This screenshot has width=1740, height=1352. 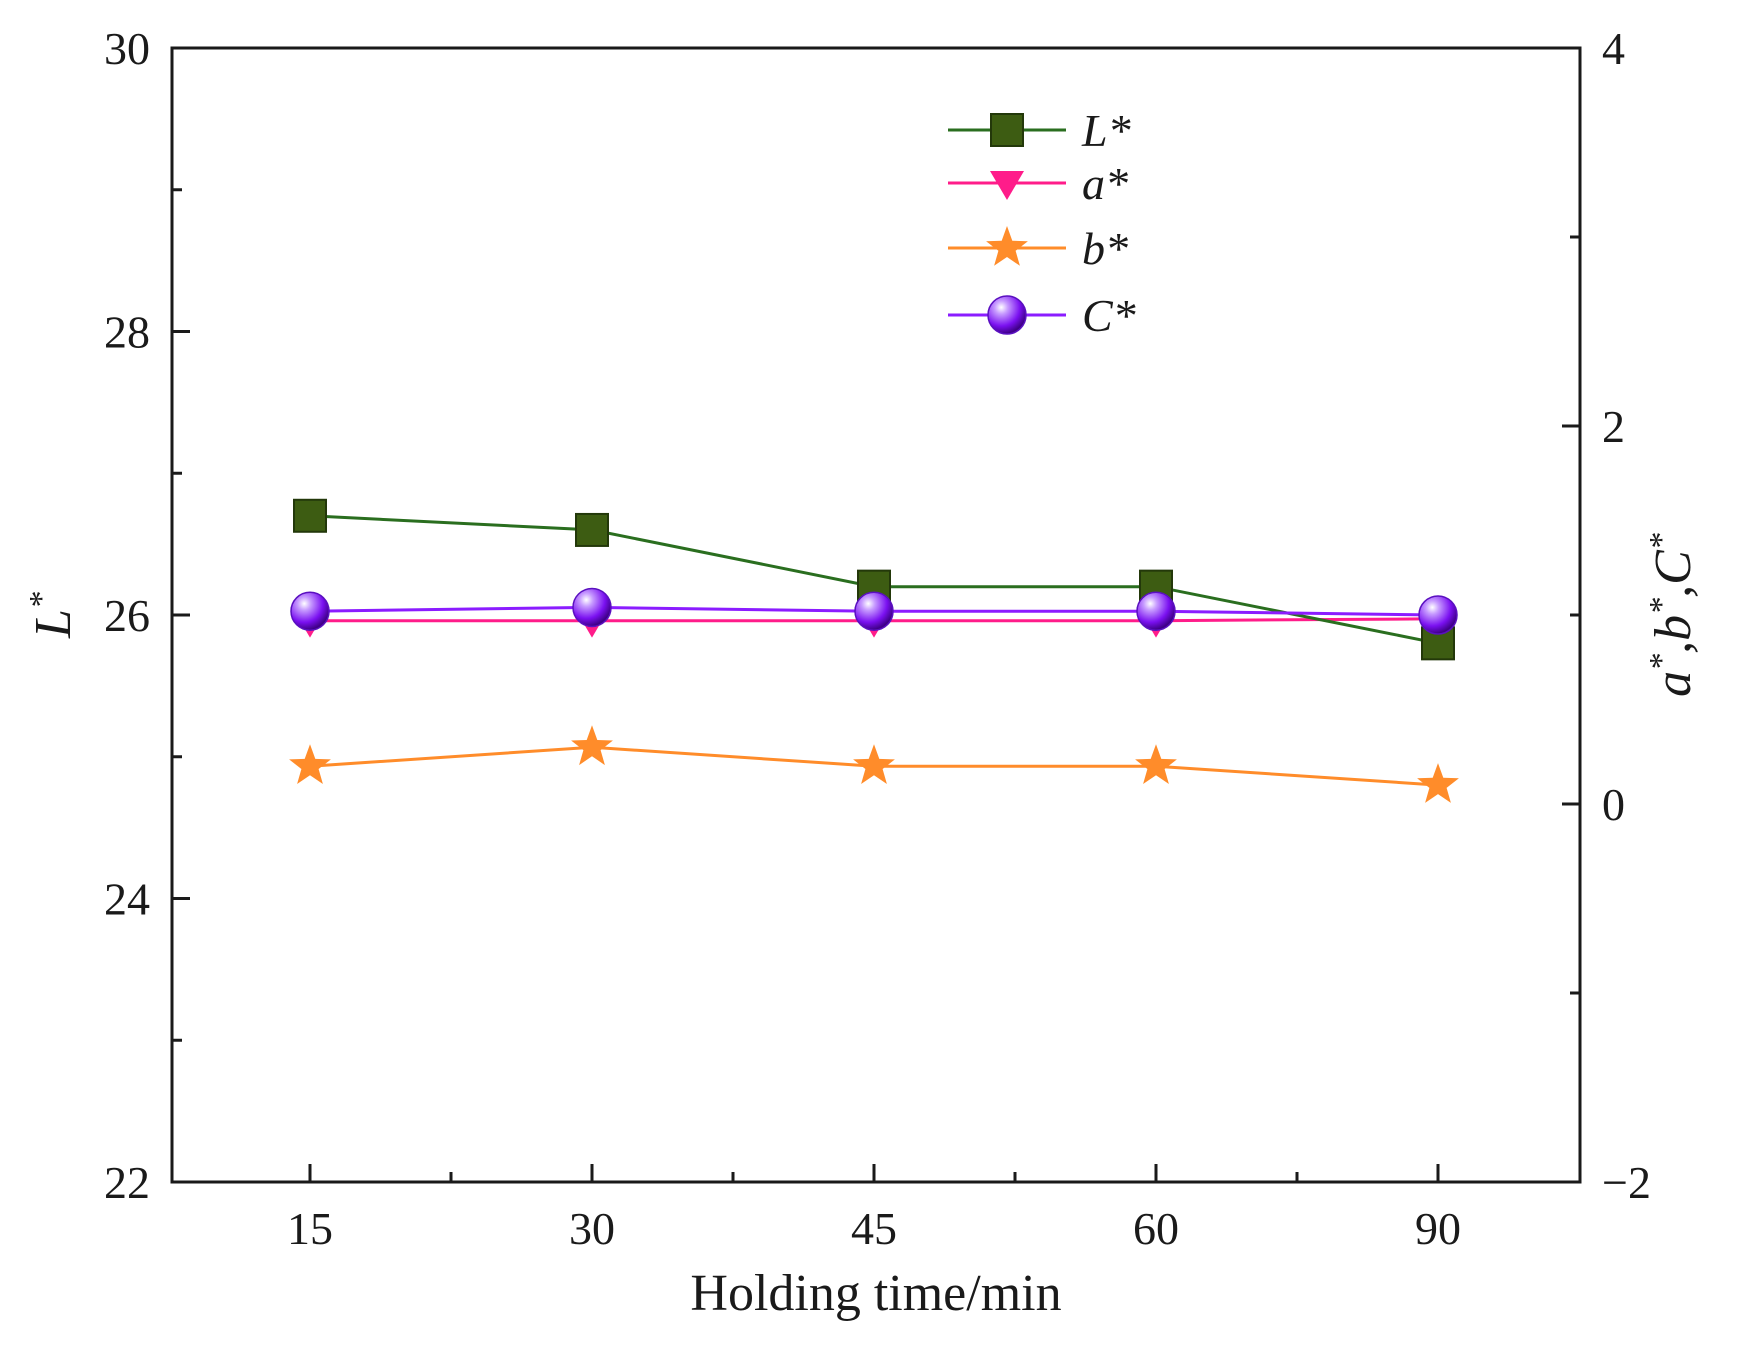 What do you see at coordinates (1613, 804) in the screenshot?
I see `right-tick-label: 0` at bounding box center [1613, 804].